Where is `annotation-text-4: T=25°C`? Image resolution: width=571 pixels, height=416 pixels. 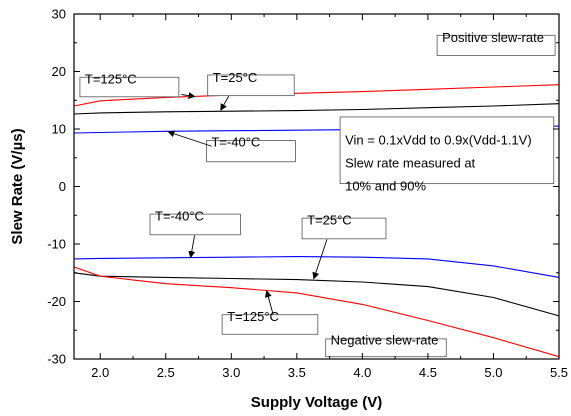
annotation-text-4: T=25°C is located at coordinates (329, 219).